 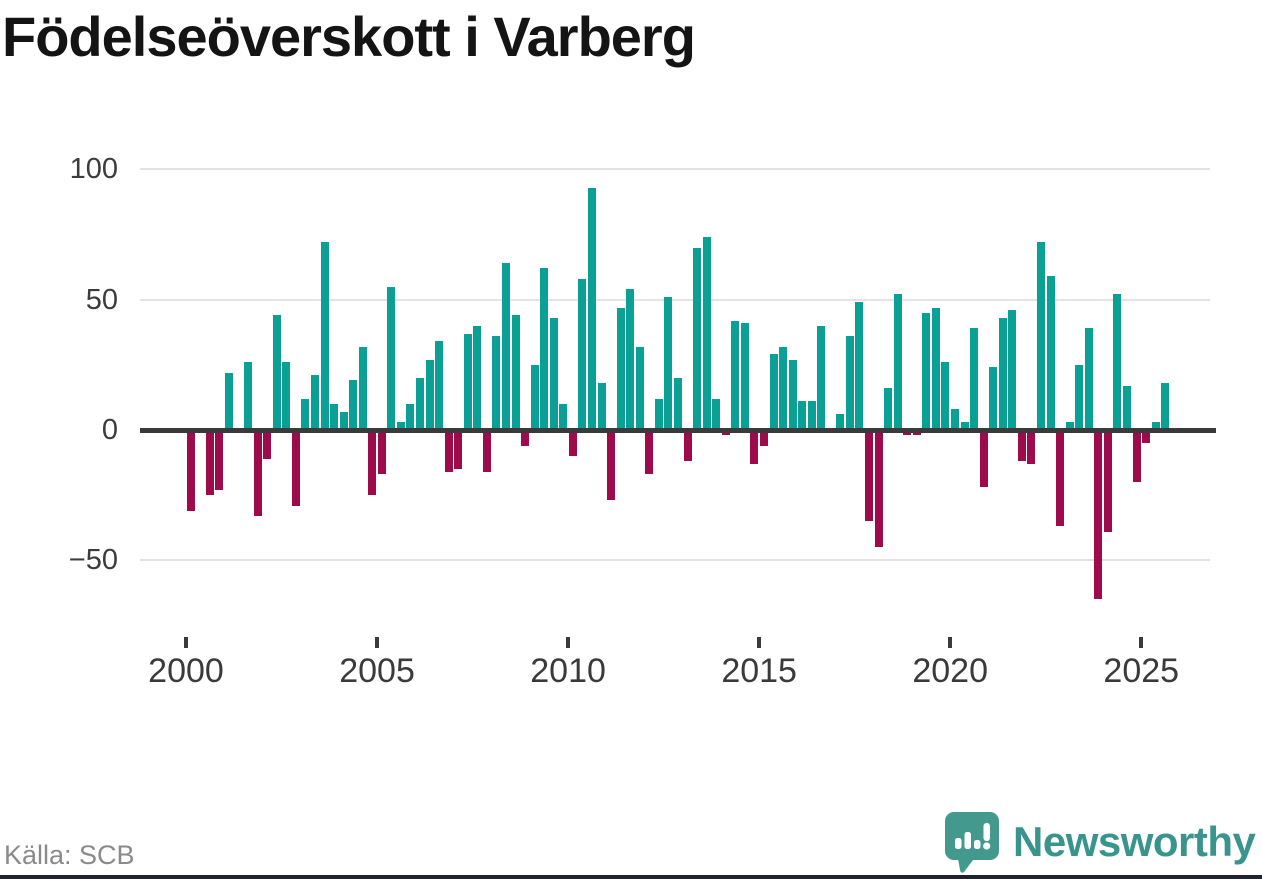 I want to click on bar-2004-Q1, so click(x=343, y=420).